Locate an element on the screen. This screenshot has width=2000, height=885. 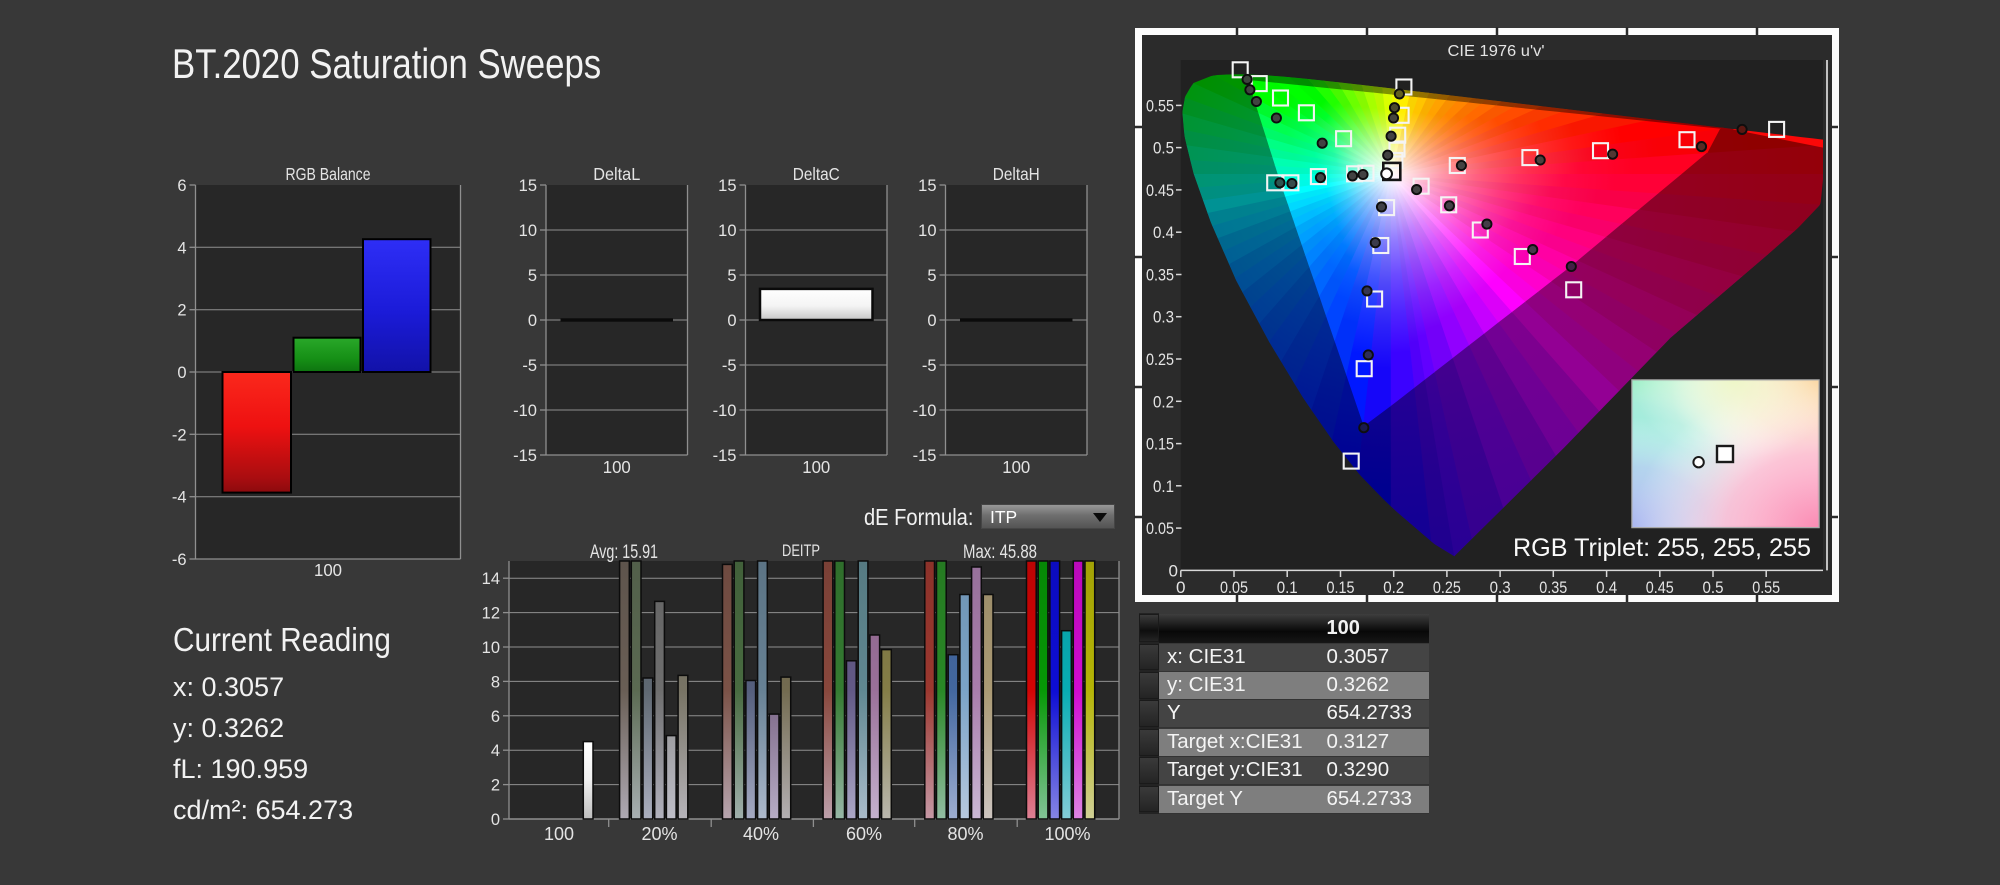
svg-text: 14 is located at coordinates (491, 579).